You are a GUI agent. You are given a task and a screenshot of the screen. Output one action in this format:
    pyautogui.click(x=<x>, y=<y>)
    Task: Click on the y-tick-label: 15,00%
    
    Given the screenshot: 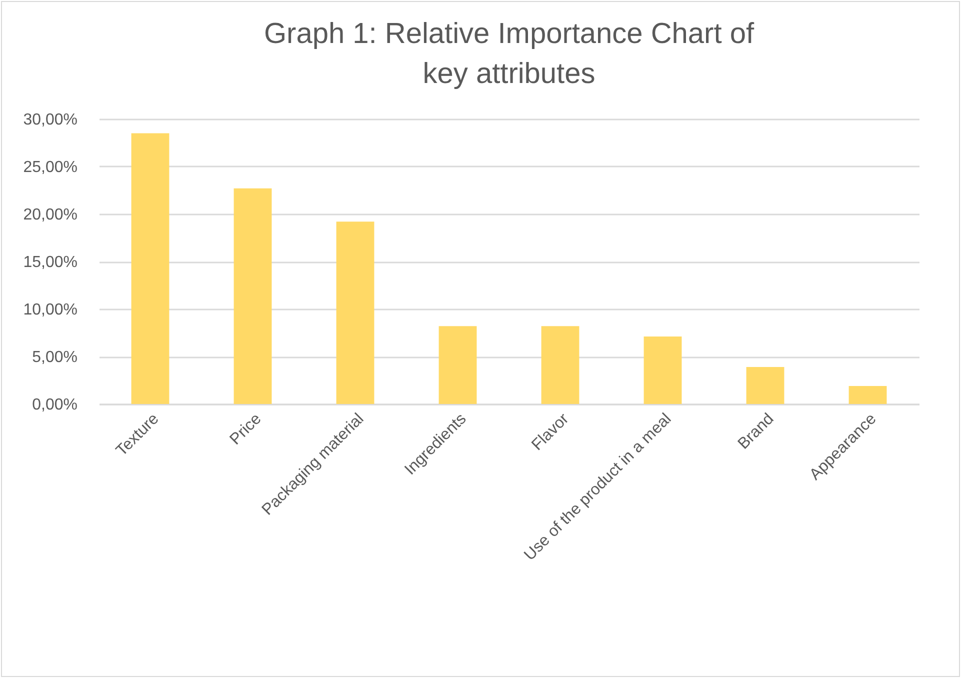 What is the action you would take?
    pyautogui.click(x=50, y=262)
    